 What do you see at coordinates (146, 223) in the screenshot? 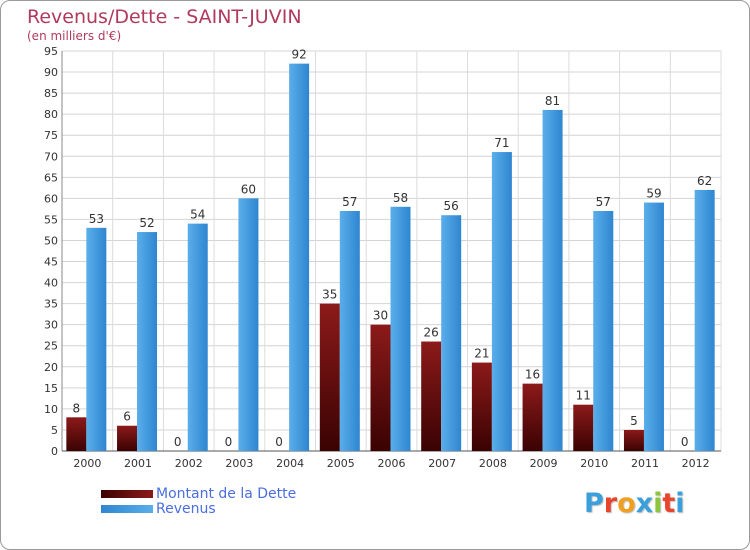
I see `data-label-revenus: 52` at bounding box center [146, 223].